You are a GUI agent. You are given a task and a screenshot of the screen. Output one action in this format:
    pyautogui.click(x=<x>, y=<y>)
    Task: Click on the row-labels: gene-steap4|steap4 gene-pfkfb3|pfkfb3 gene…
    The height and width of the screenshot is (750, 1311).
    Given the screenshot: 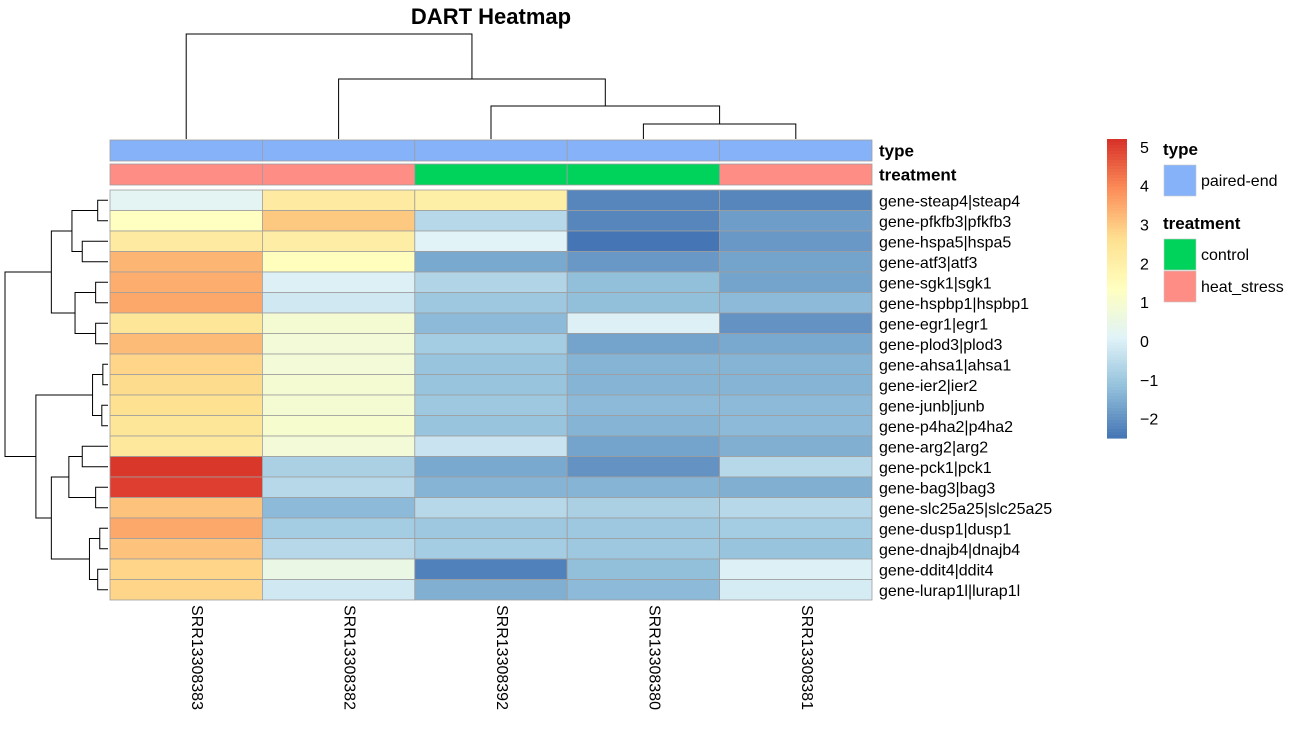 What is the action you would take?
    pyautogui.click(x=965, y=396)
    